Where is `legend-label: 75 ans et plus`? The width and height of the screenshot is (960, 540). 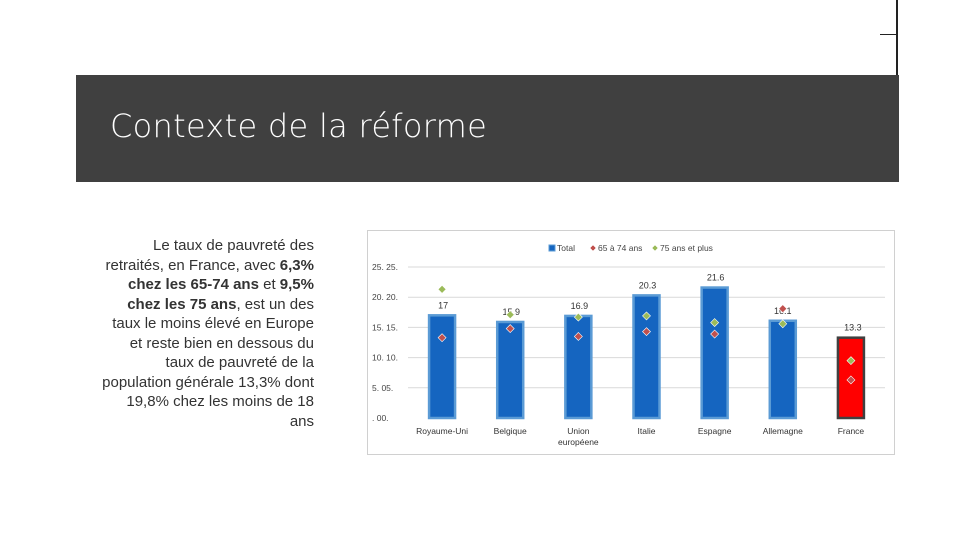
legend-label: 75 ans et plus is located at coordinates (686, 248).